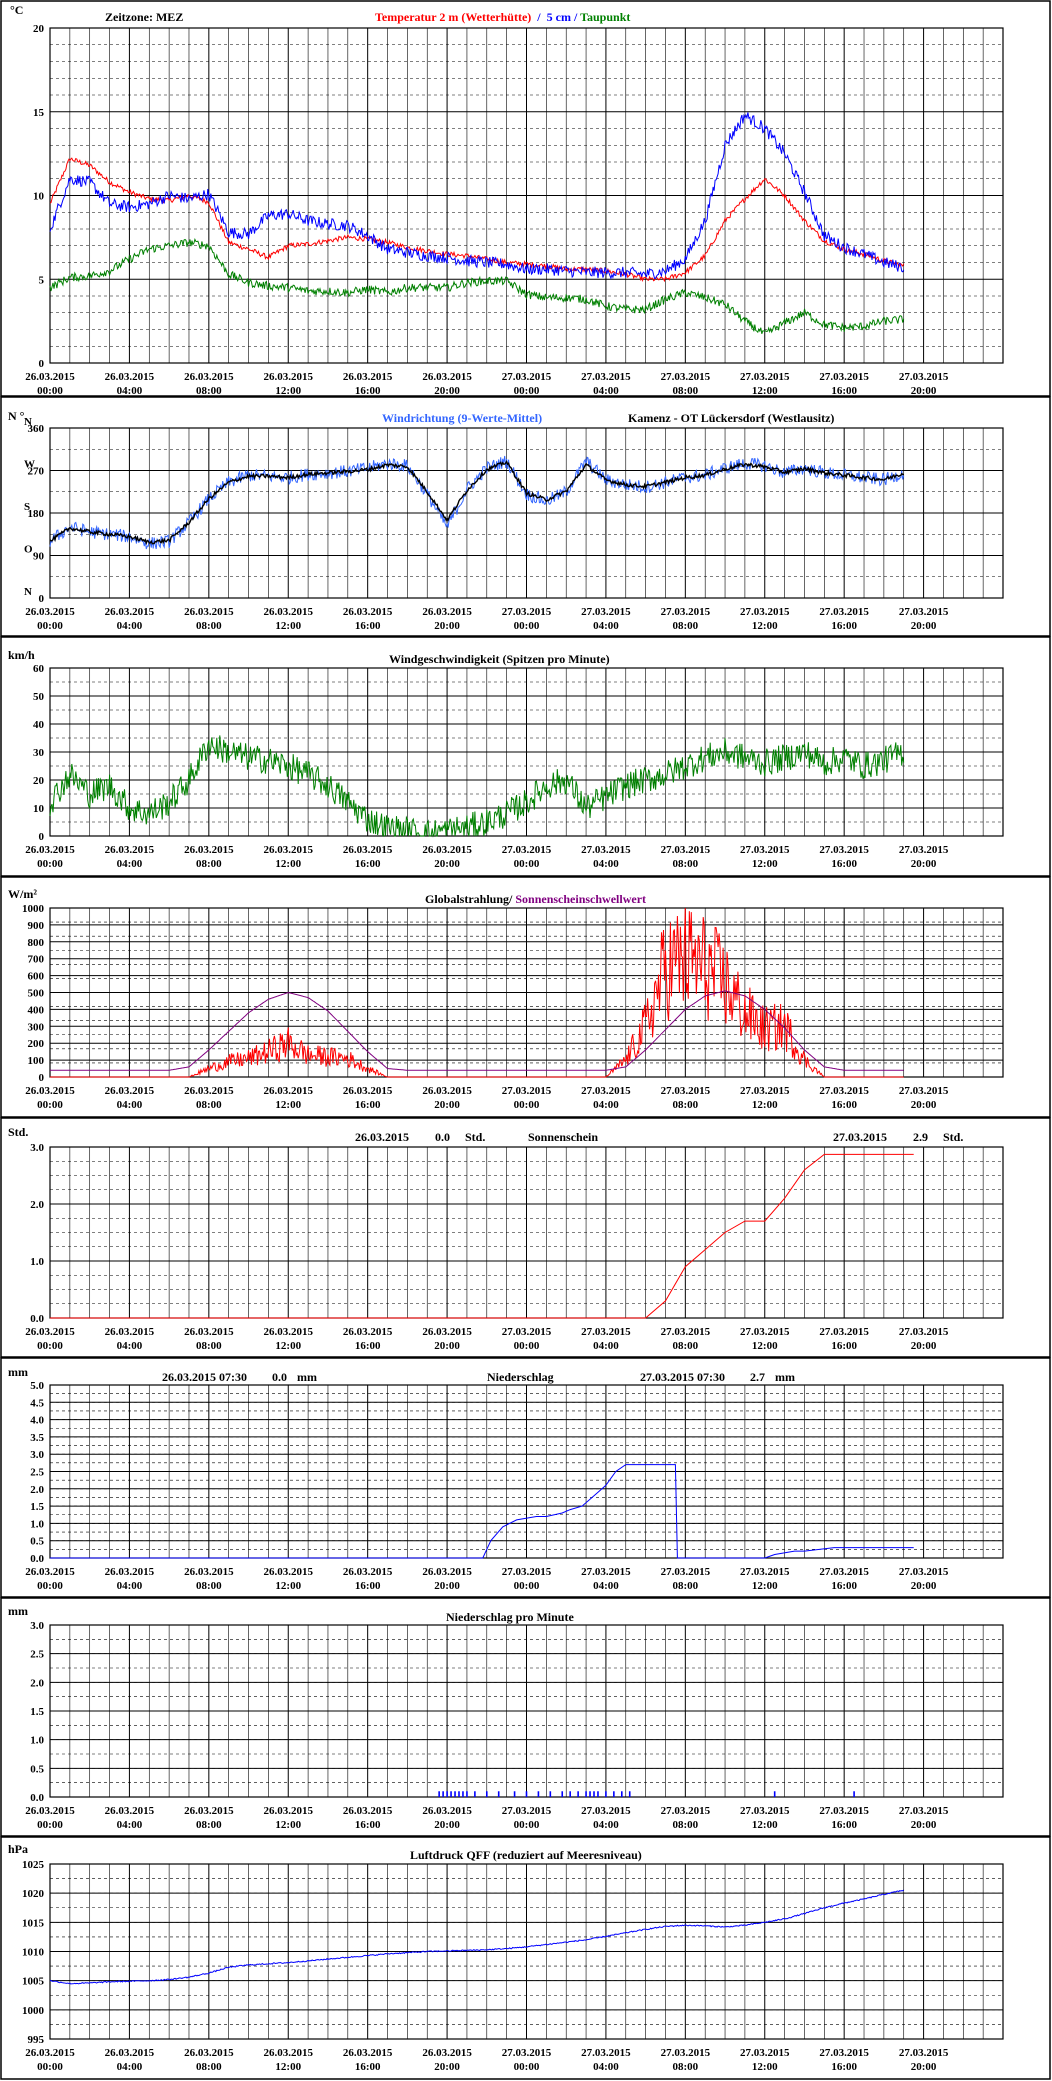 The height and width of the screenshot is (2081, 1052). Describe the element at coordinates (42, 1078) in the screenshot. I see `y-tick-label: 0` at that location.